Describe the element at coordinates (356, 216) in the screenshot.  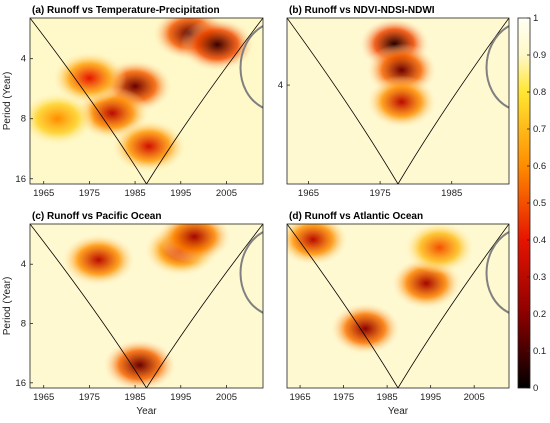
I see `panel-title: (d) Runoff vs Atlantic Ocean` at that location.